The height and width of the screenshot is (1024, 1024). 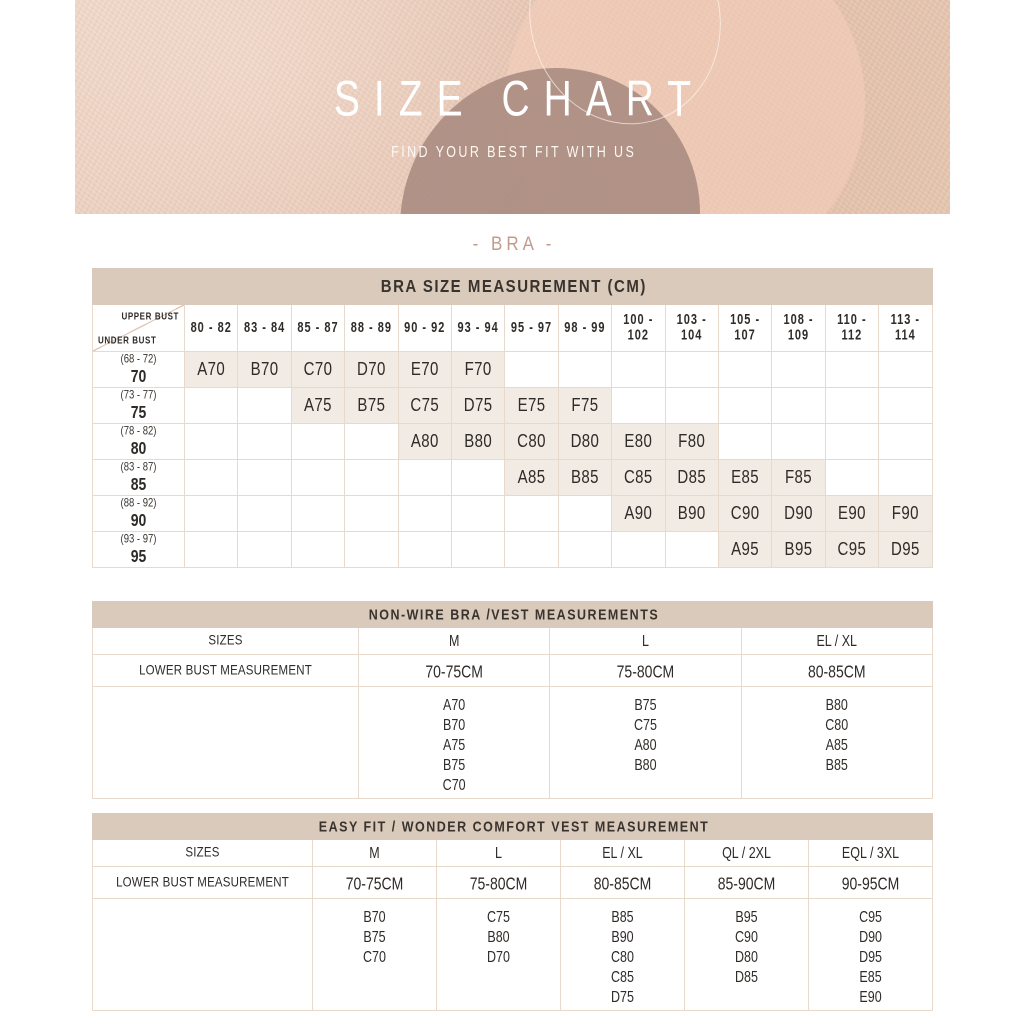 I want to click on bra-cell: F90, so click(x=905, y=513).